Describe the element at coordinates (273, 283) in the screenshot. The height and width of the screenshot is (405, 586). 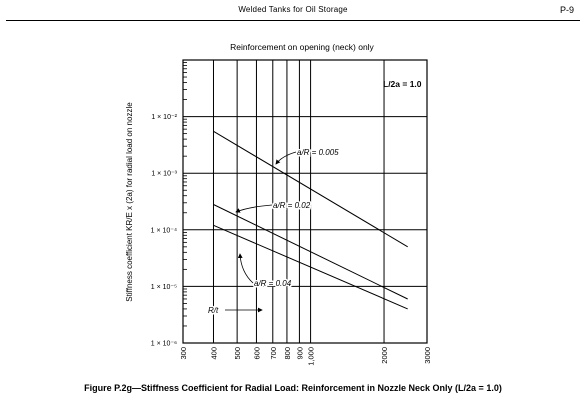
I see `series-label: a/R = 0.04` at that location.